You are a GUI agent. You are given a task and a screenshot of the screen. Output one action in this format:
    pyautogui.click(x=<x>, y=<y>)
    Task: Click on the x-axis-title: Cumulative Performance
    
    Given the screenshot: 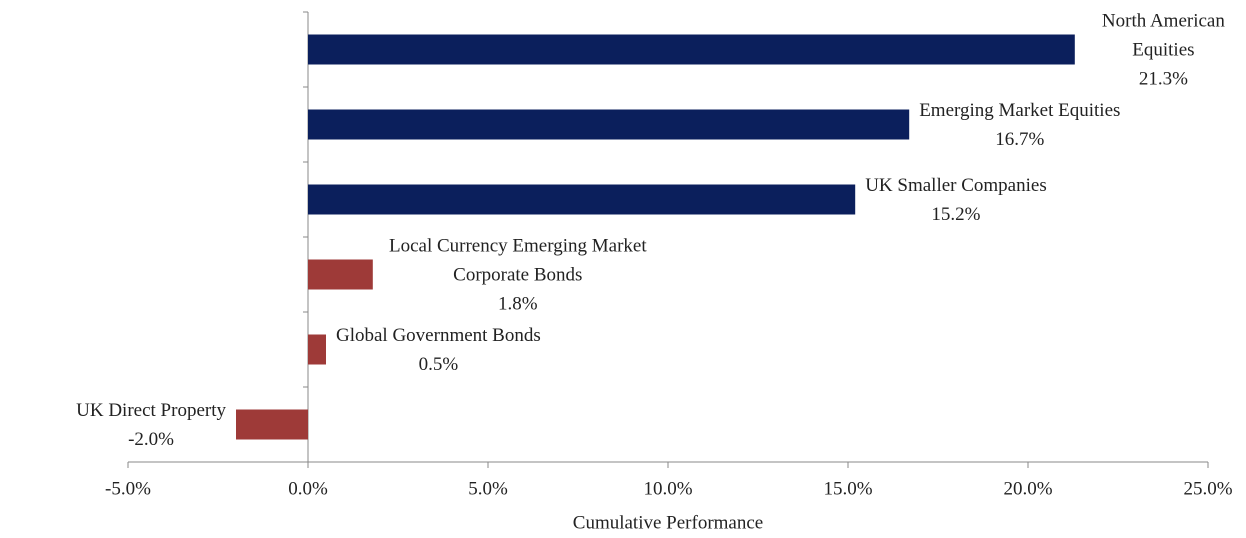 What is the action you would take?
    pyautogui.click(x=668, y=522)
    